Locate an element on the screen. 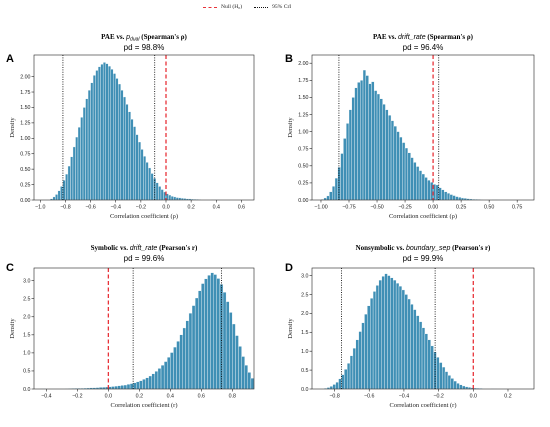 The width and height of the screenshot is (550, 427). chart-title: Symbolic vs. drift_rate (Pearson's r) is located at coordinates (144, 248).